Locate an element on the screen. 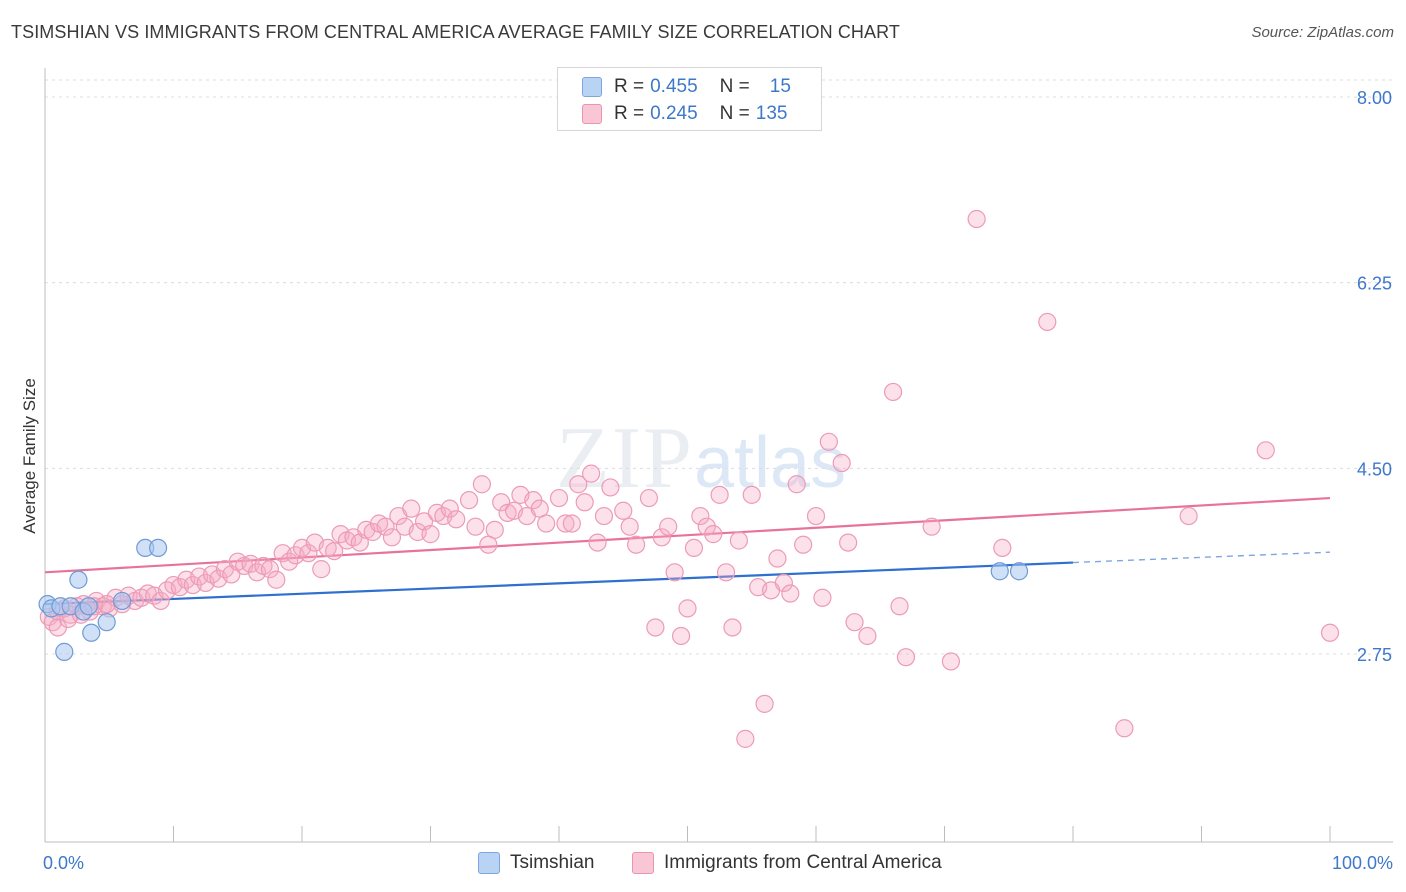 The width and height of the screenshot is (1406, 892). legend-r-label: R = is located at coordinates (629, 113).